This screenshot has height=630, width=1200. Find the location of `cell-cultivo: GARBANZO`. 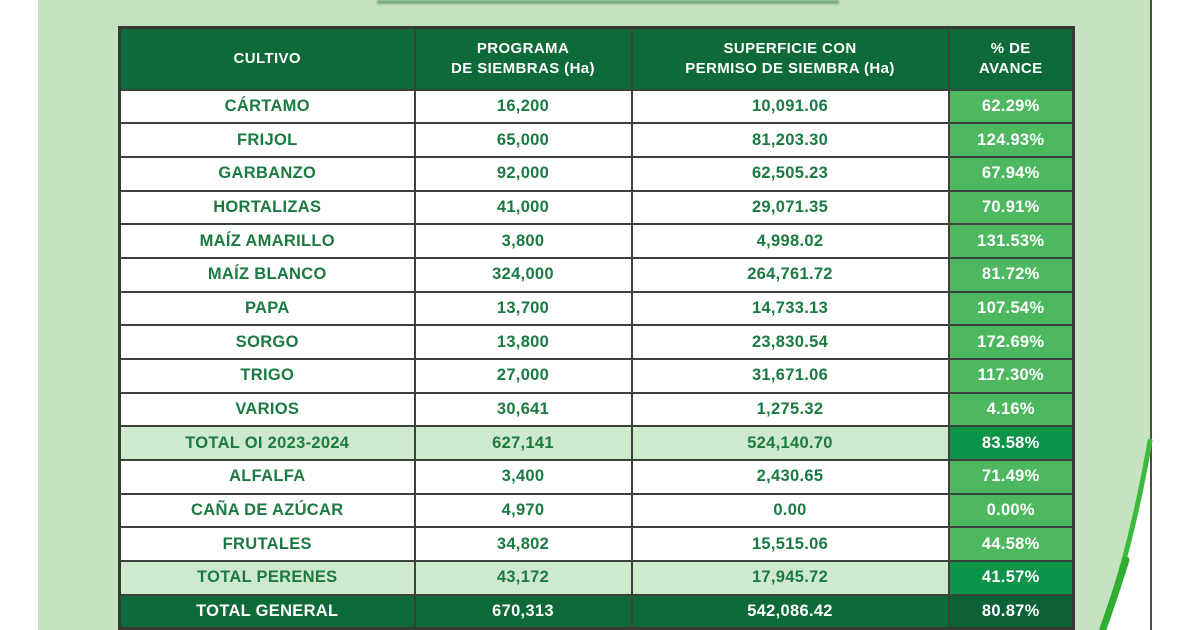

cell-cultivo: GARBANZO is located at coordinates (267, 173).